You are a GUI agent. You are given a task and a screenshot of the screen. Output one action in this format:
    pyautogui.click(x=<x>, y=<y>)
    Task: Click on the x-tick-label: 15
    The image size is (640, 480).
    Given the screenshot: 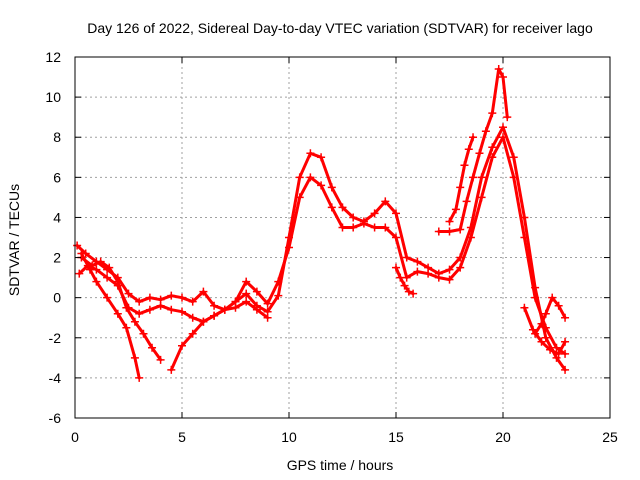 What is the action you would take?
    pyautogui.click(x=396, y=437)
    